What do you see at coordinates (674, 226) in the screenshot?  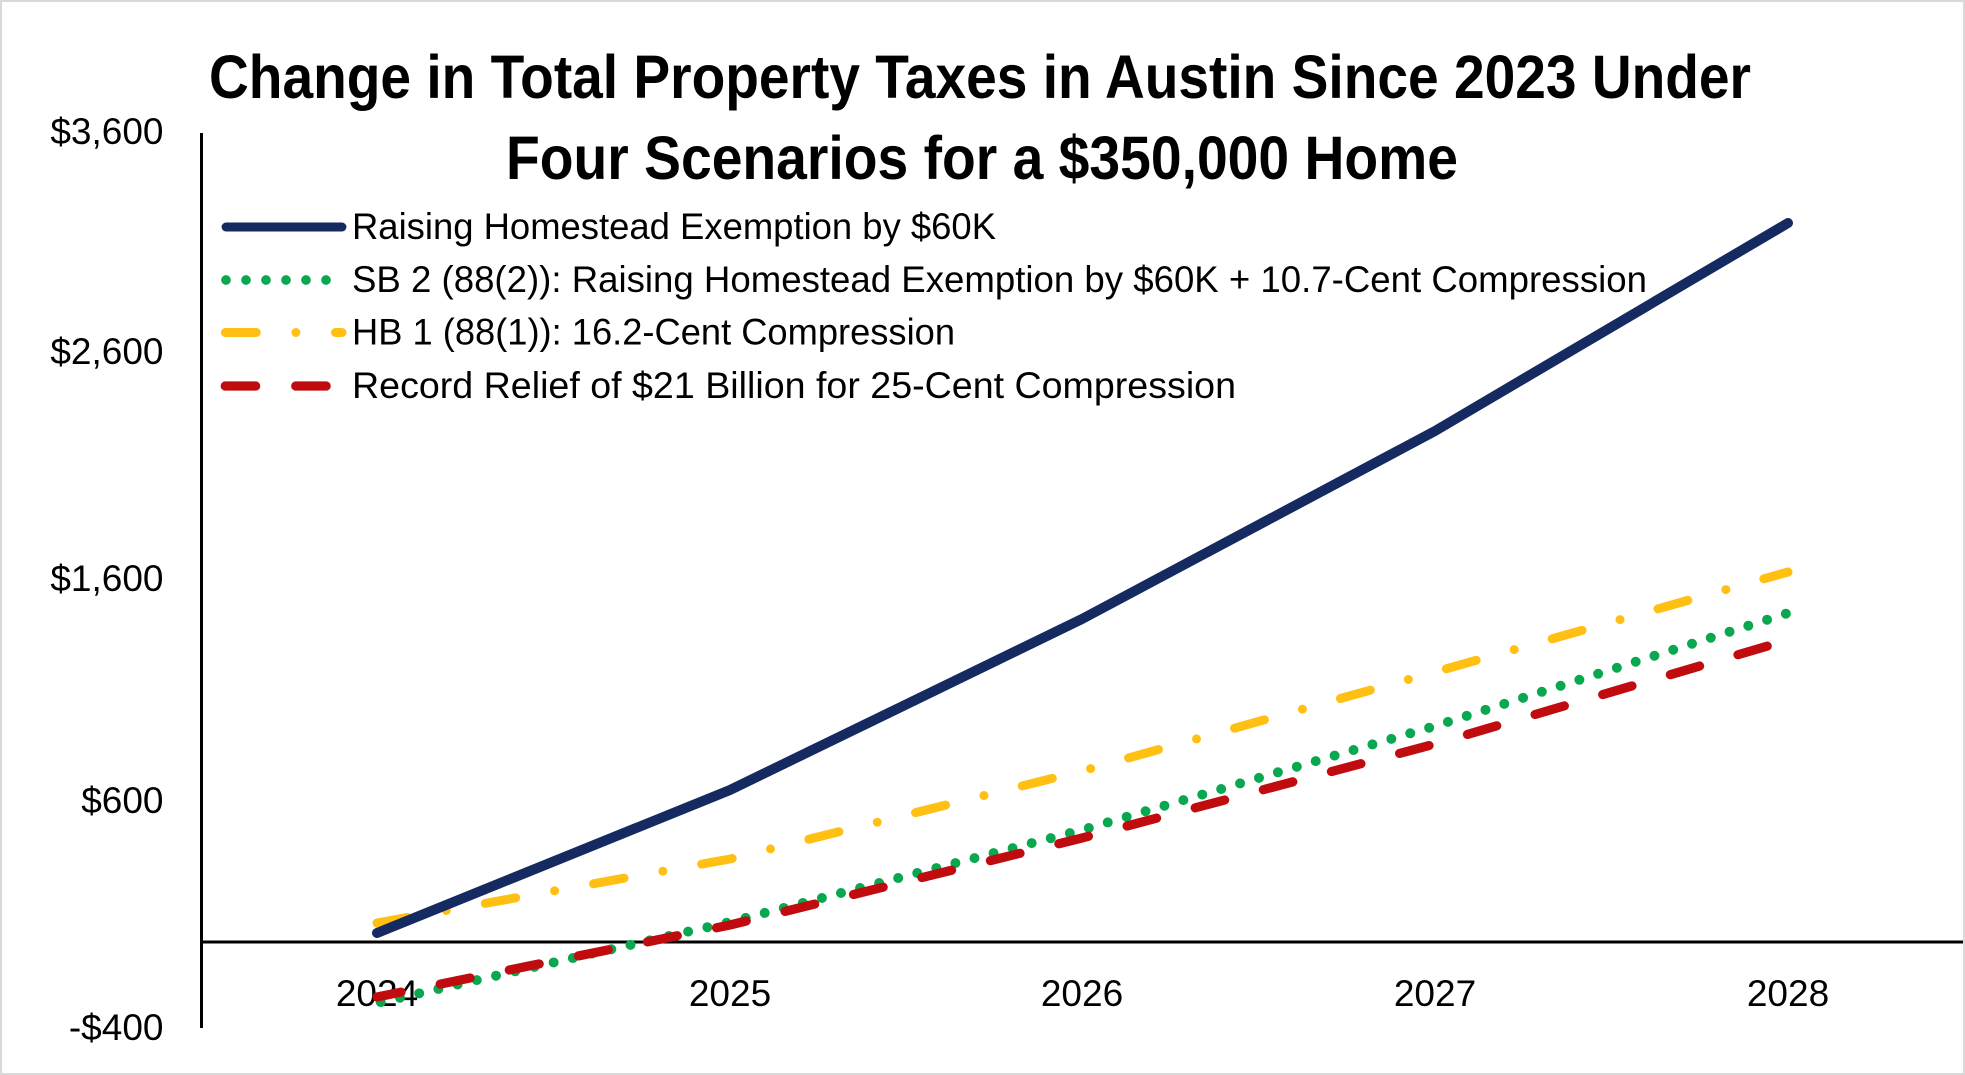 I see `svg-text:Raising Homestead Exemption by: Raising Homestead Exemption by $60K` at bounding box center [674, 226].